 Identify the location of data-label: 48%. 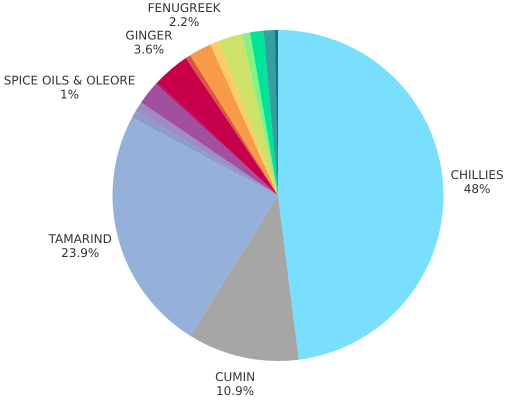
(477, 189).